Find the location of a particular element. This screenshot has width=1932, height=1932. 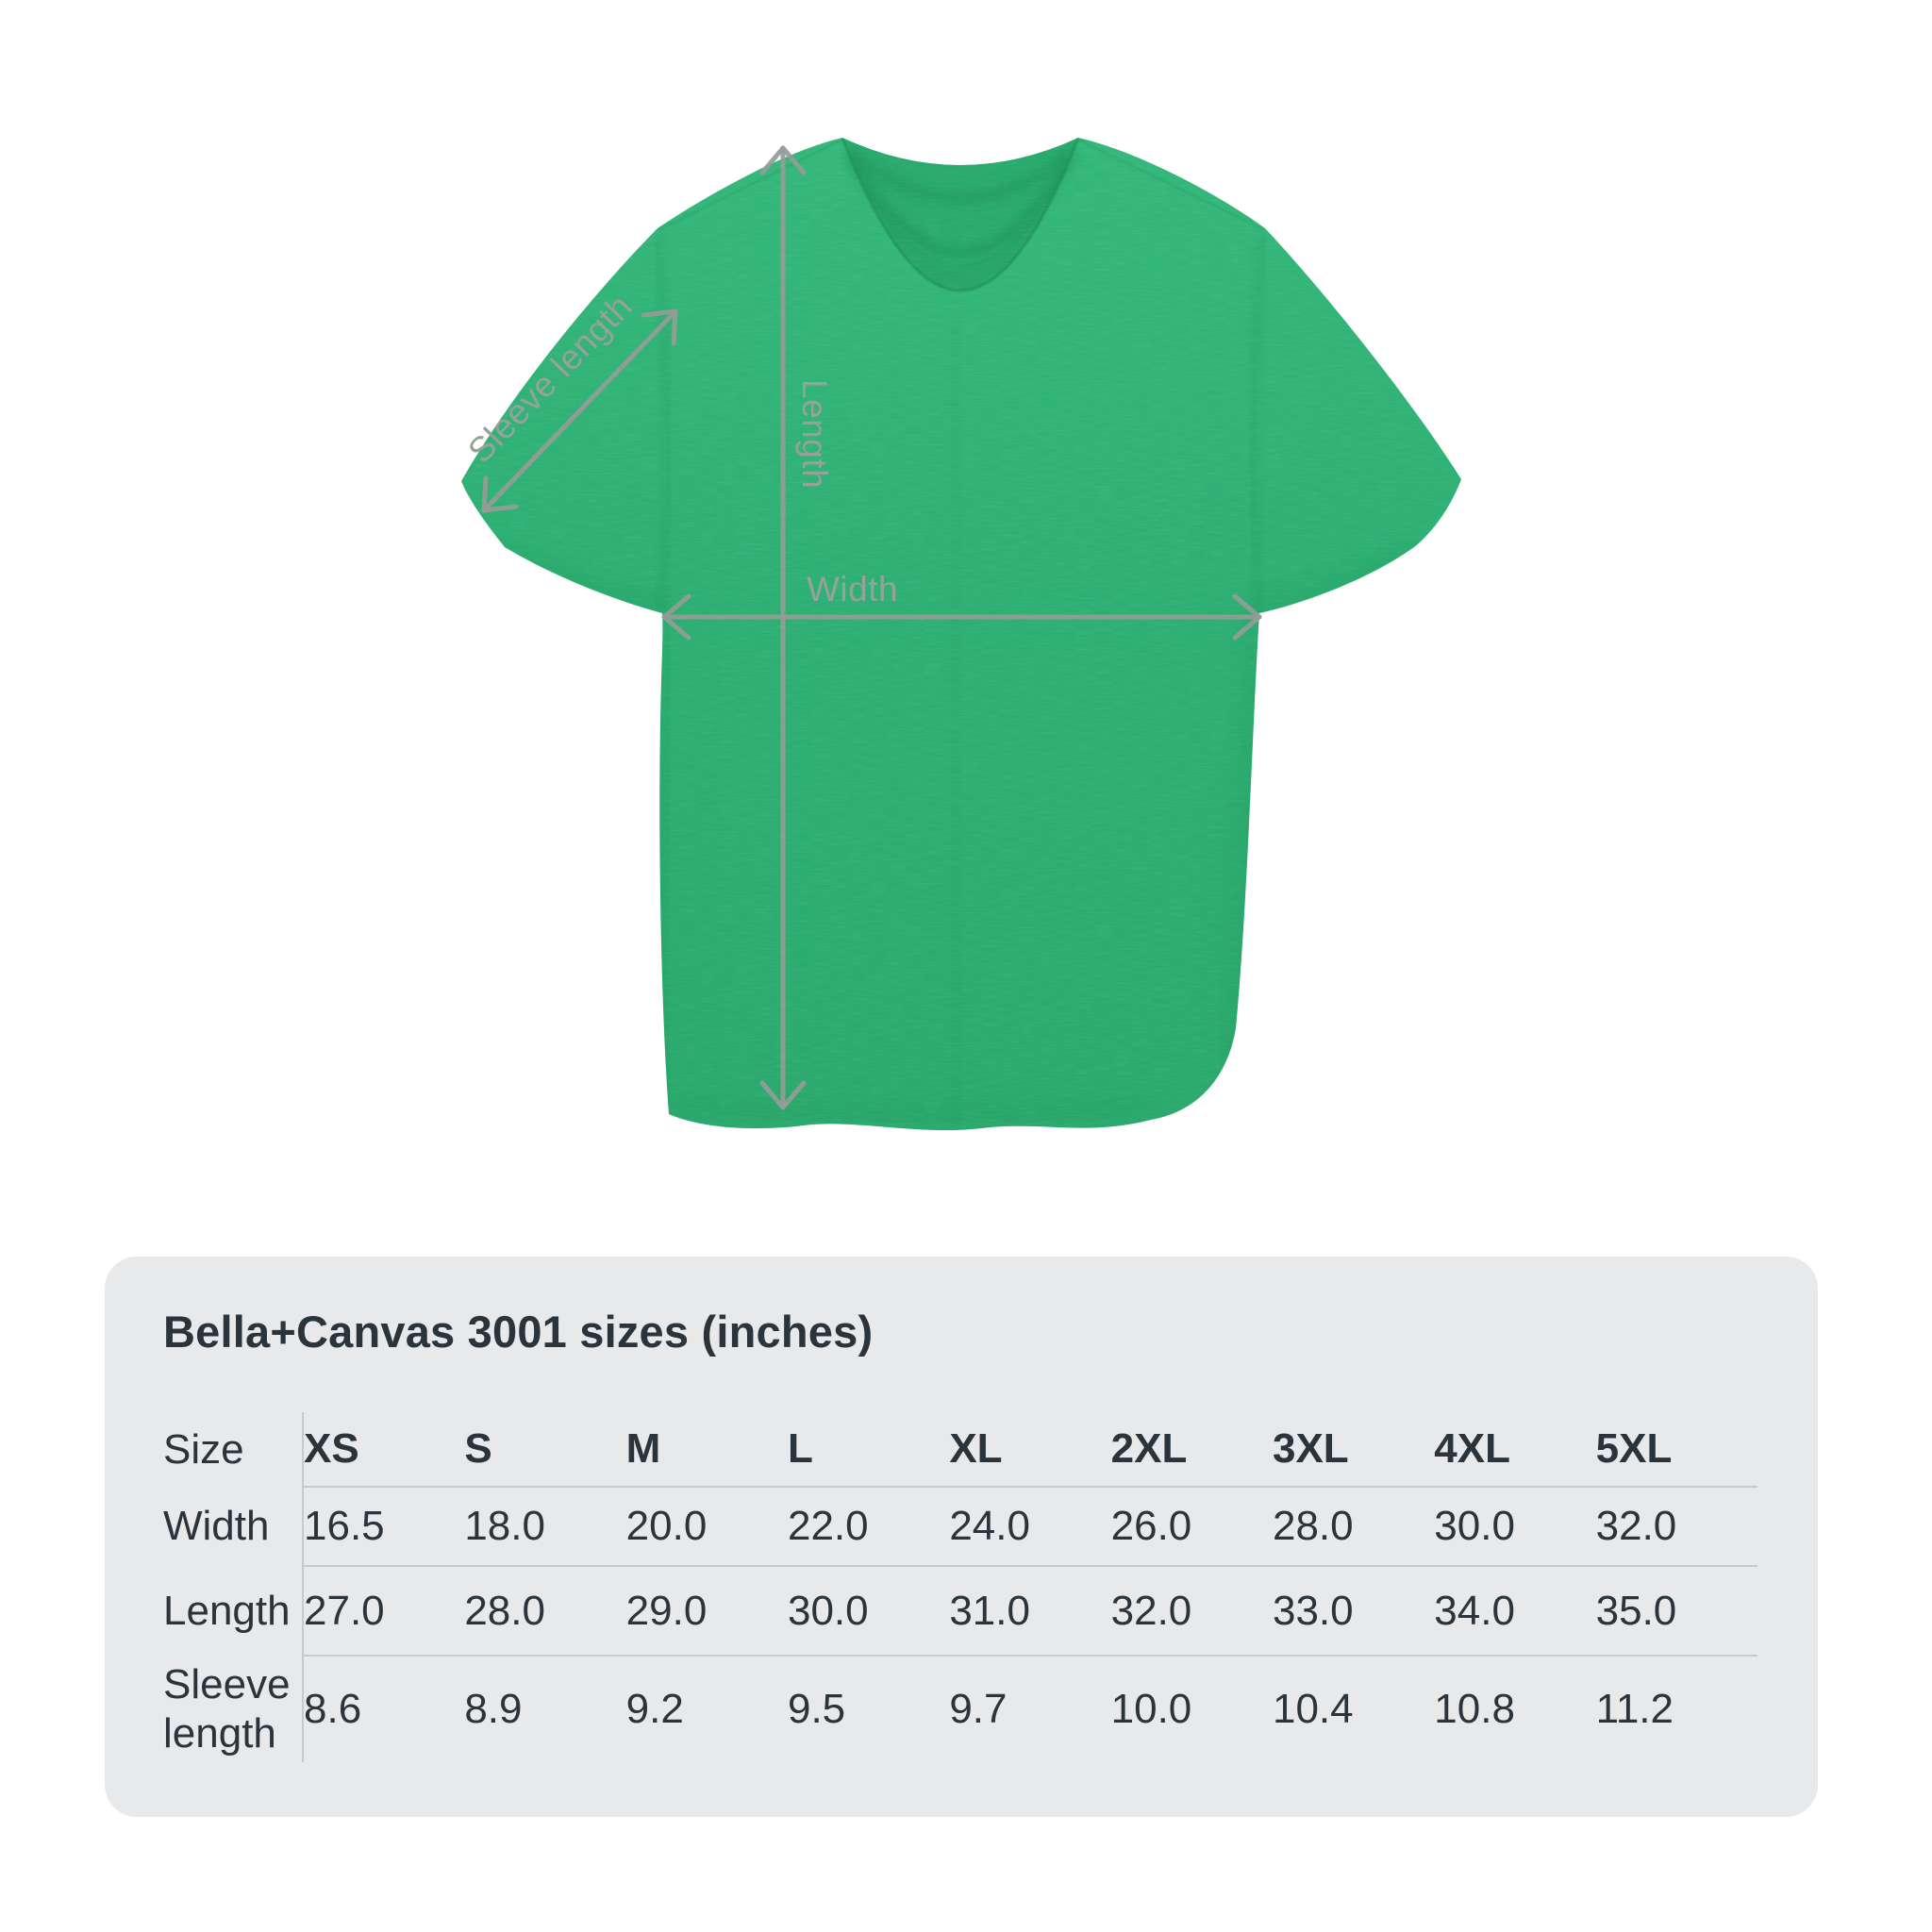

width-value: 28.0 is located at coordinates (1353, 1526).